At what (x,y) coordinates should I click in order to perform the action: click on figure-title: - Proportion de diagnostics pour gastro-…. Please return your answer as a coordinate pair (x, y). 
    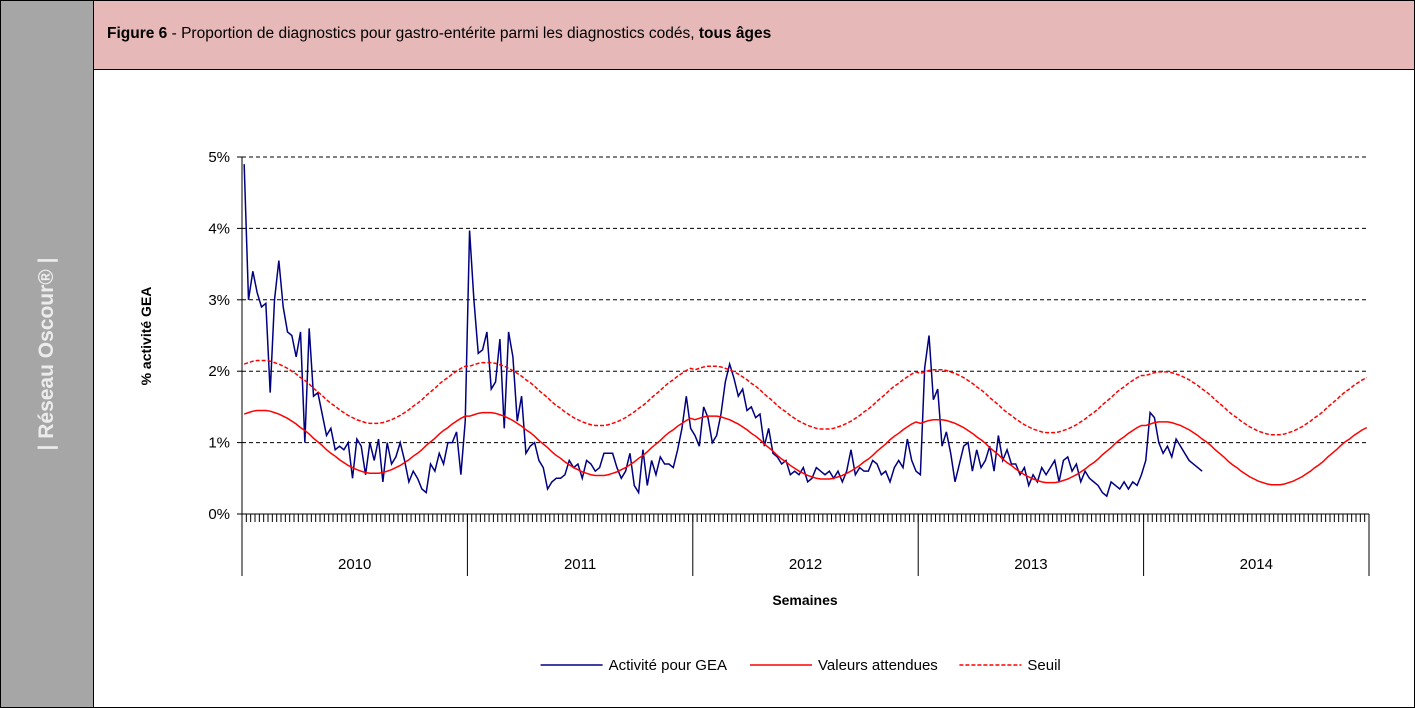
    Looking at the image, I should click on (433, 33).